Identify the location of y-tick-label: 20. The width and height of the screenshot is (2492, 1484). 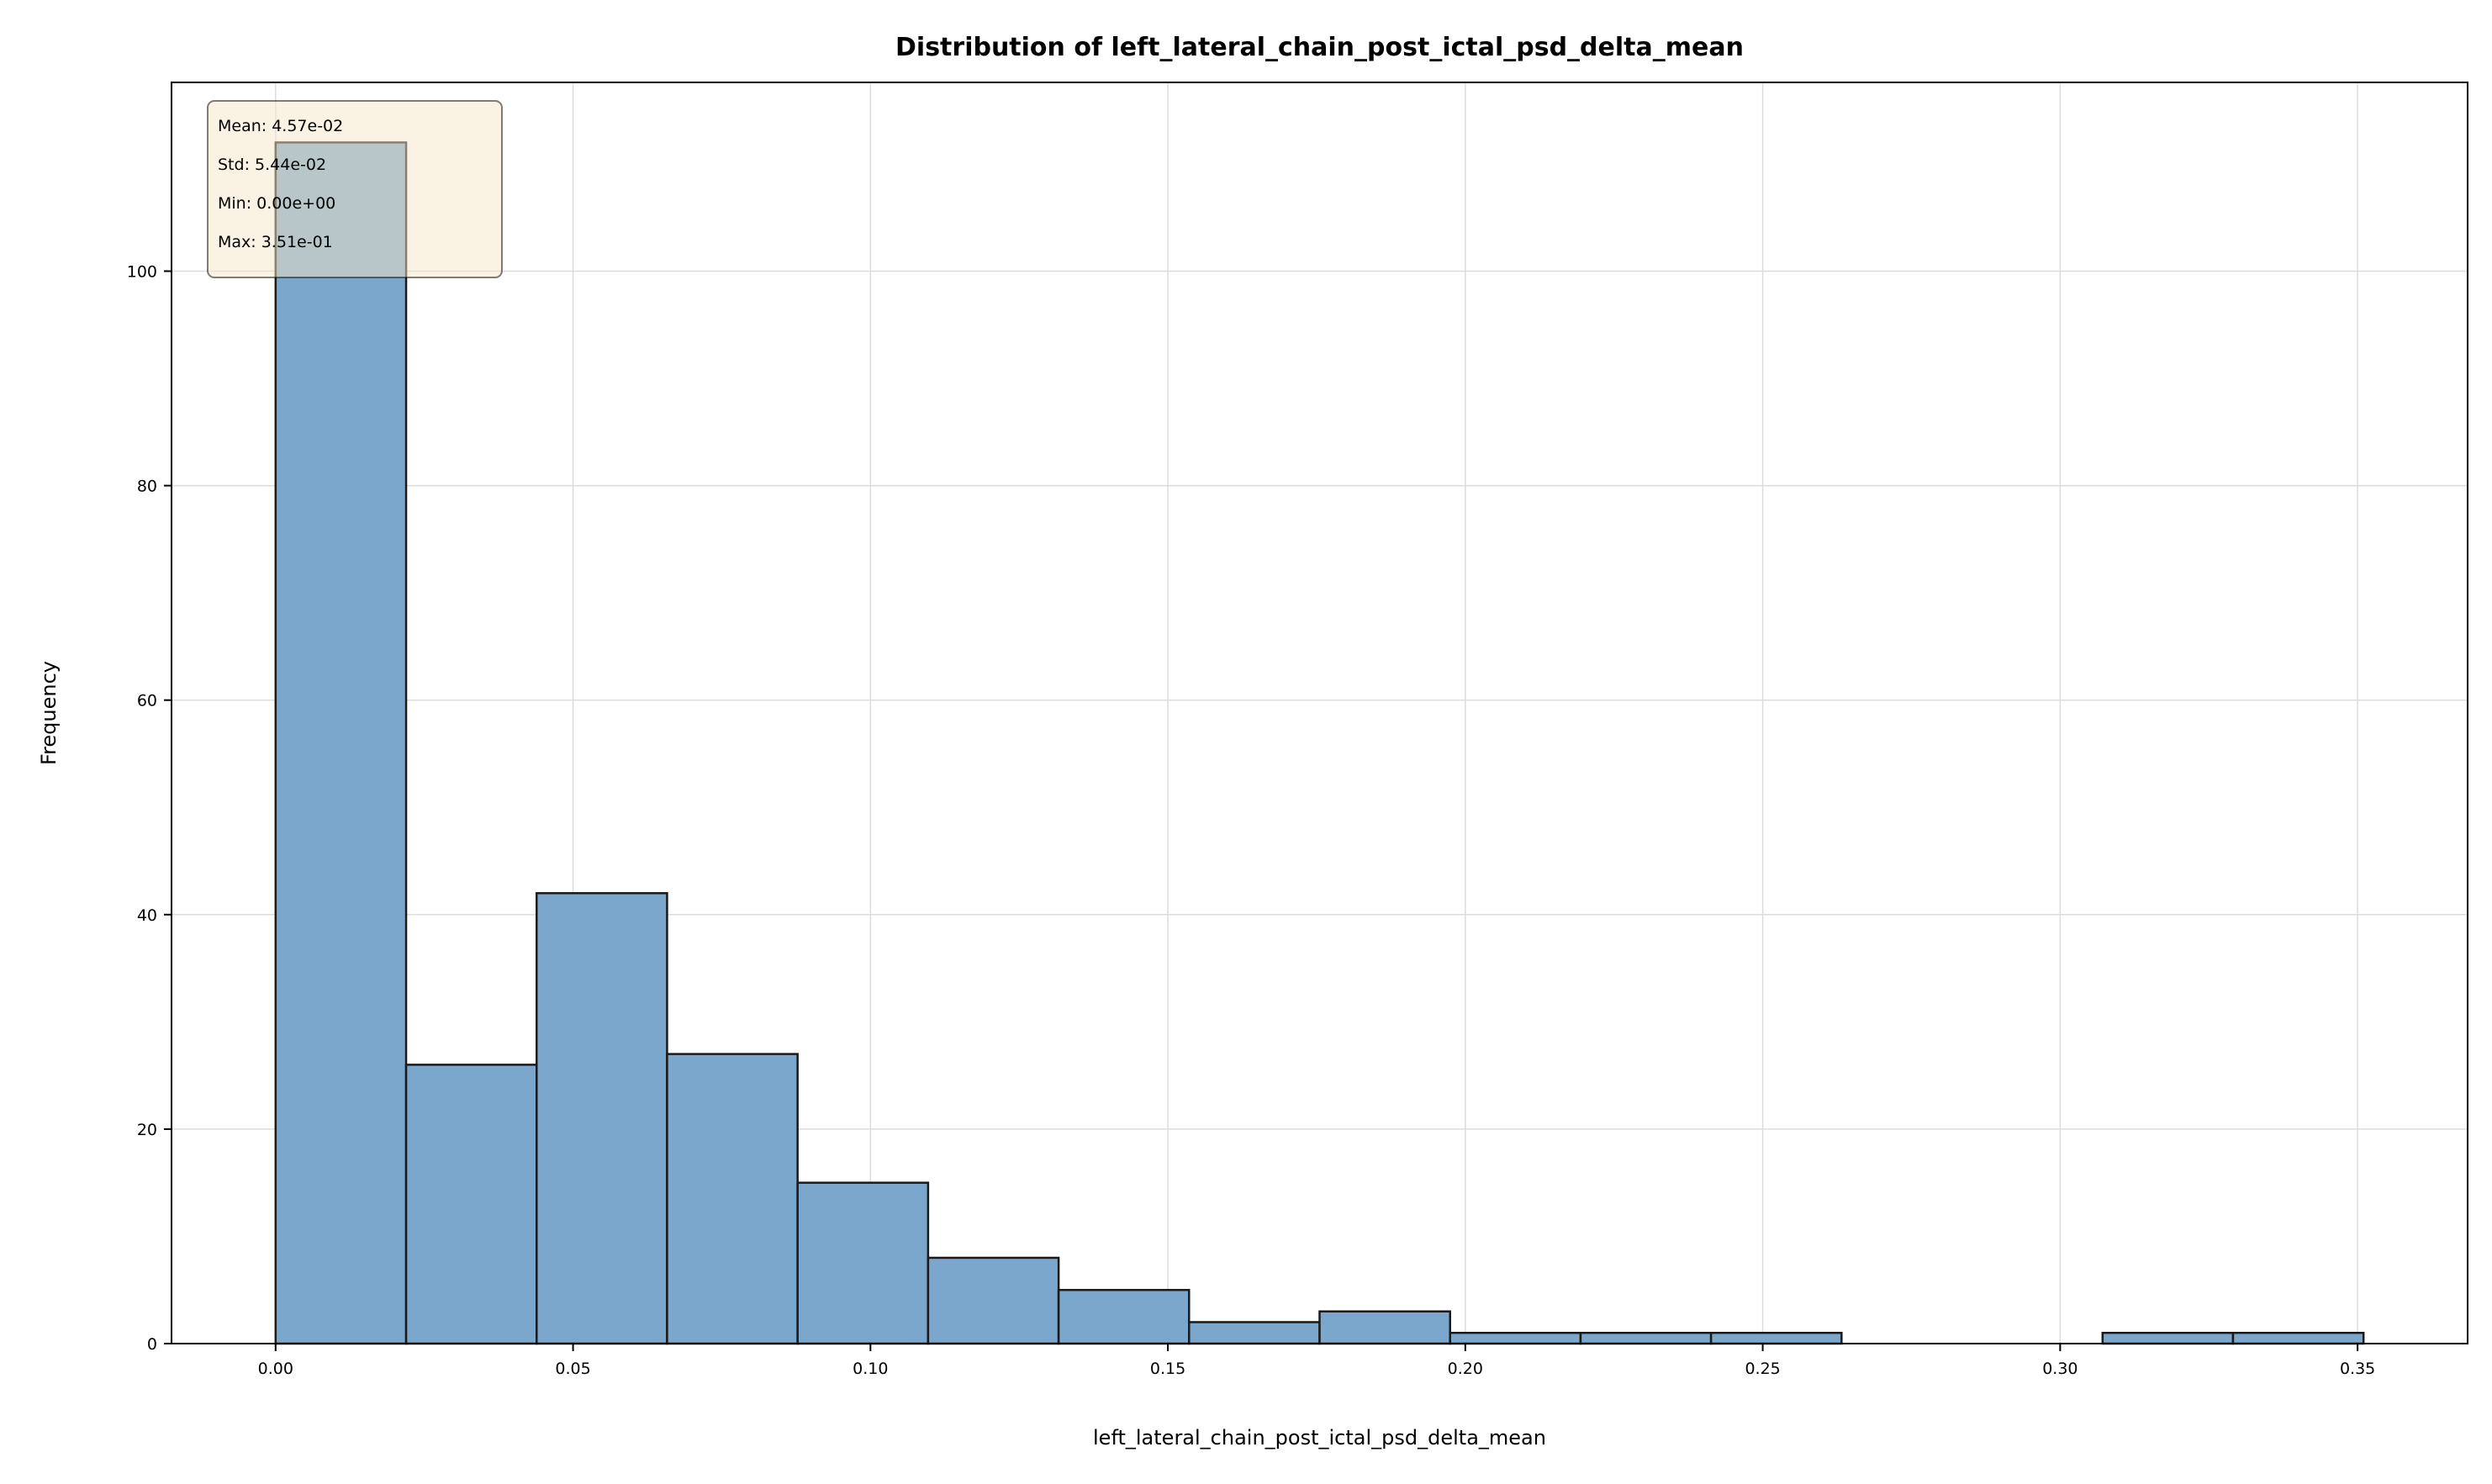
(147, 1130).